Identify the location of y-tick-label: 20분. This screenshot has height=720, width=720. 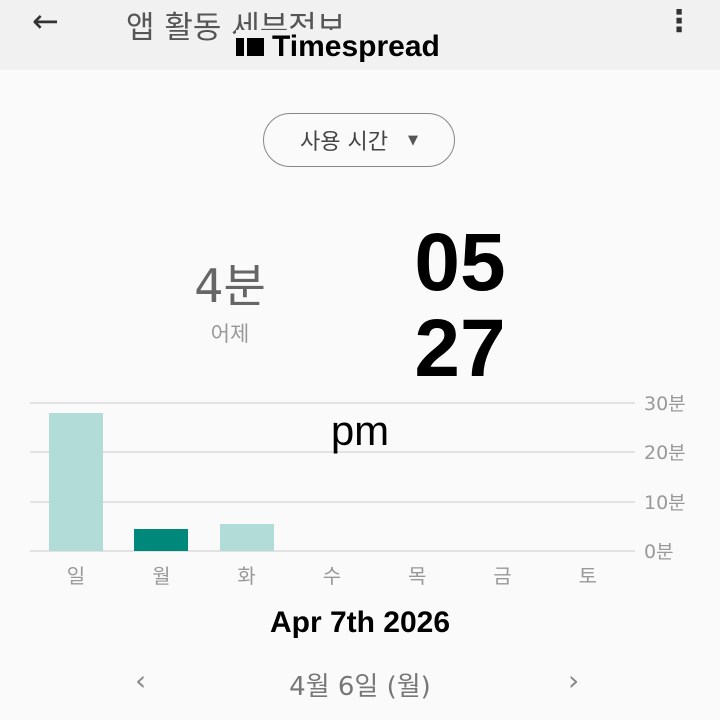
(665, 453).